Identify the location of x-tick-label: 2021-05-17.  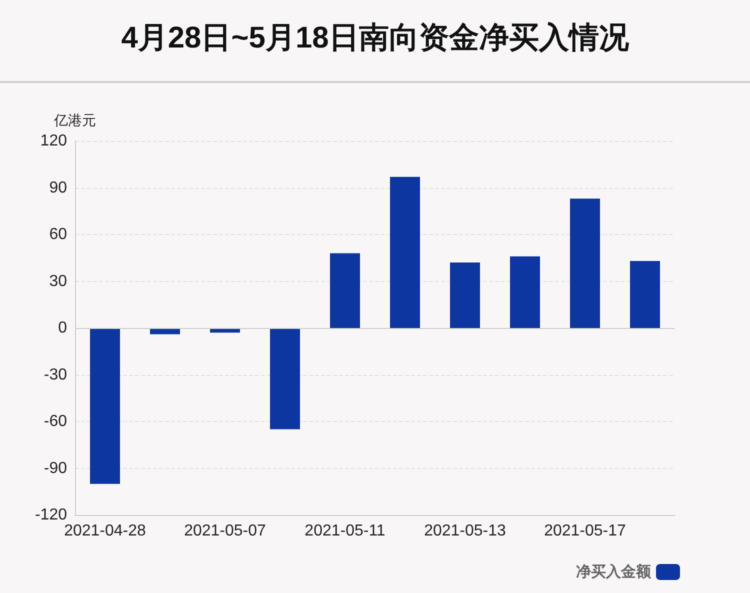
(585, 531).